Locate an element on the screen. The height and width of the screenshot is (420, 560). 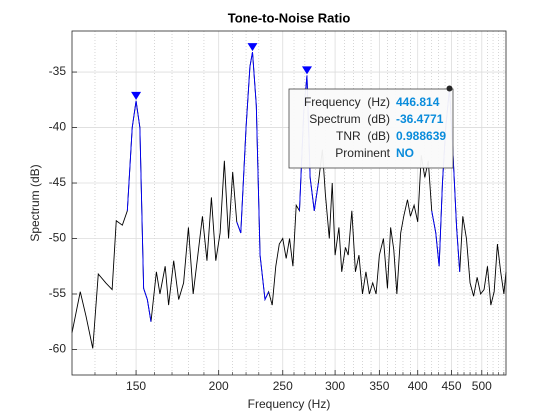
x-tick-label: 150 is located at coordinates (136, 386).